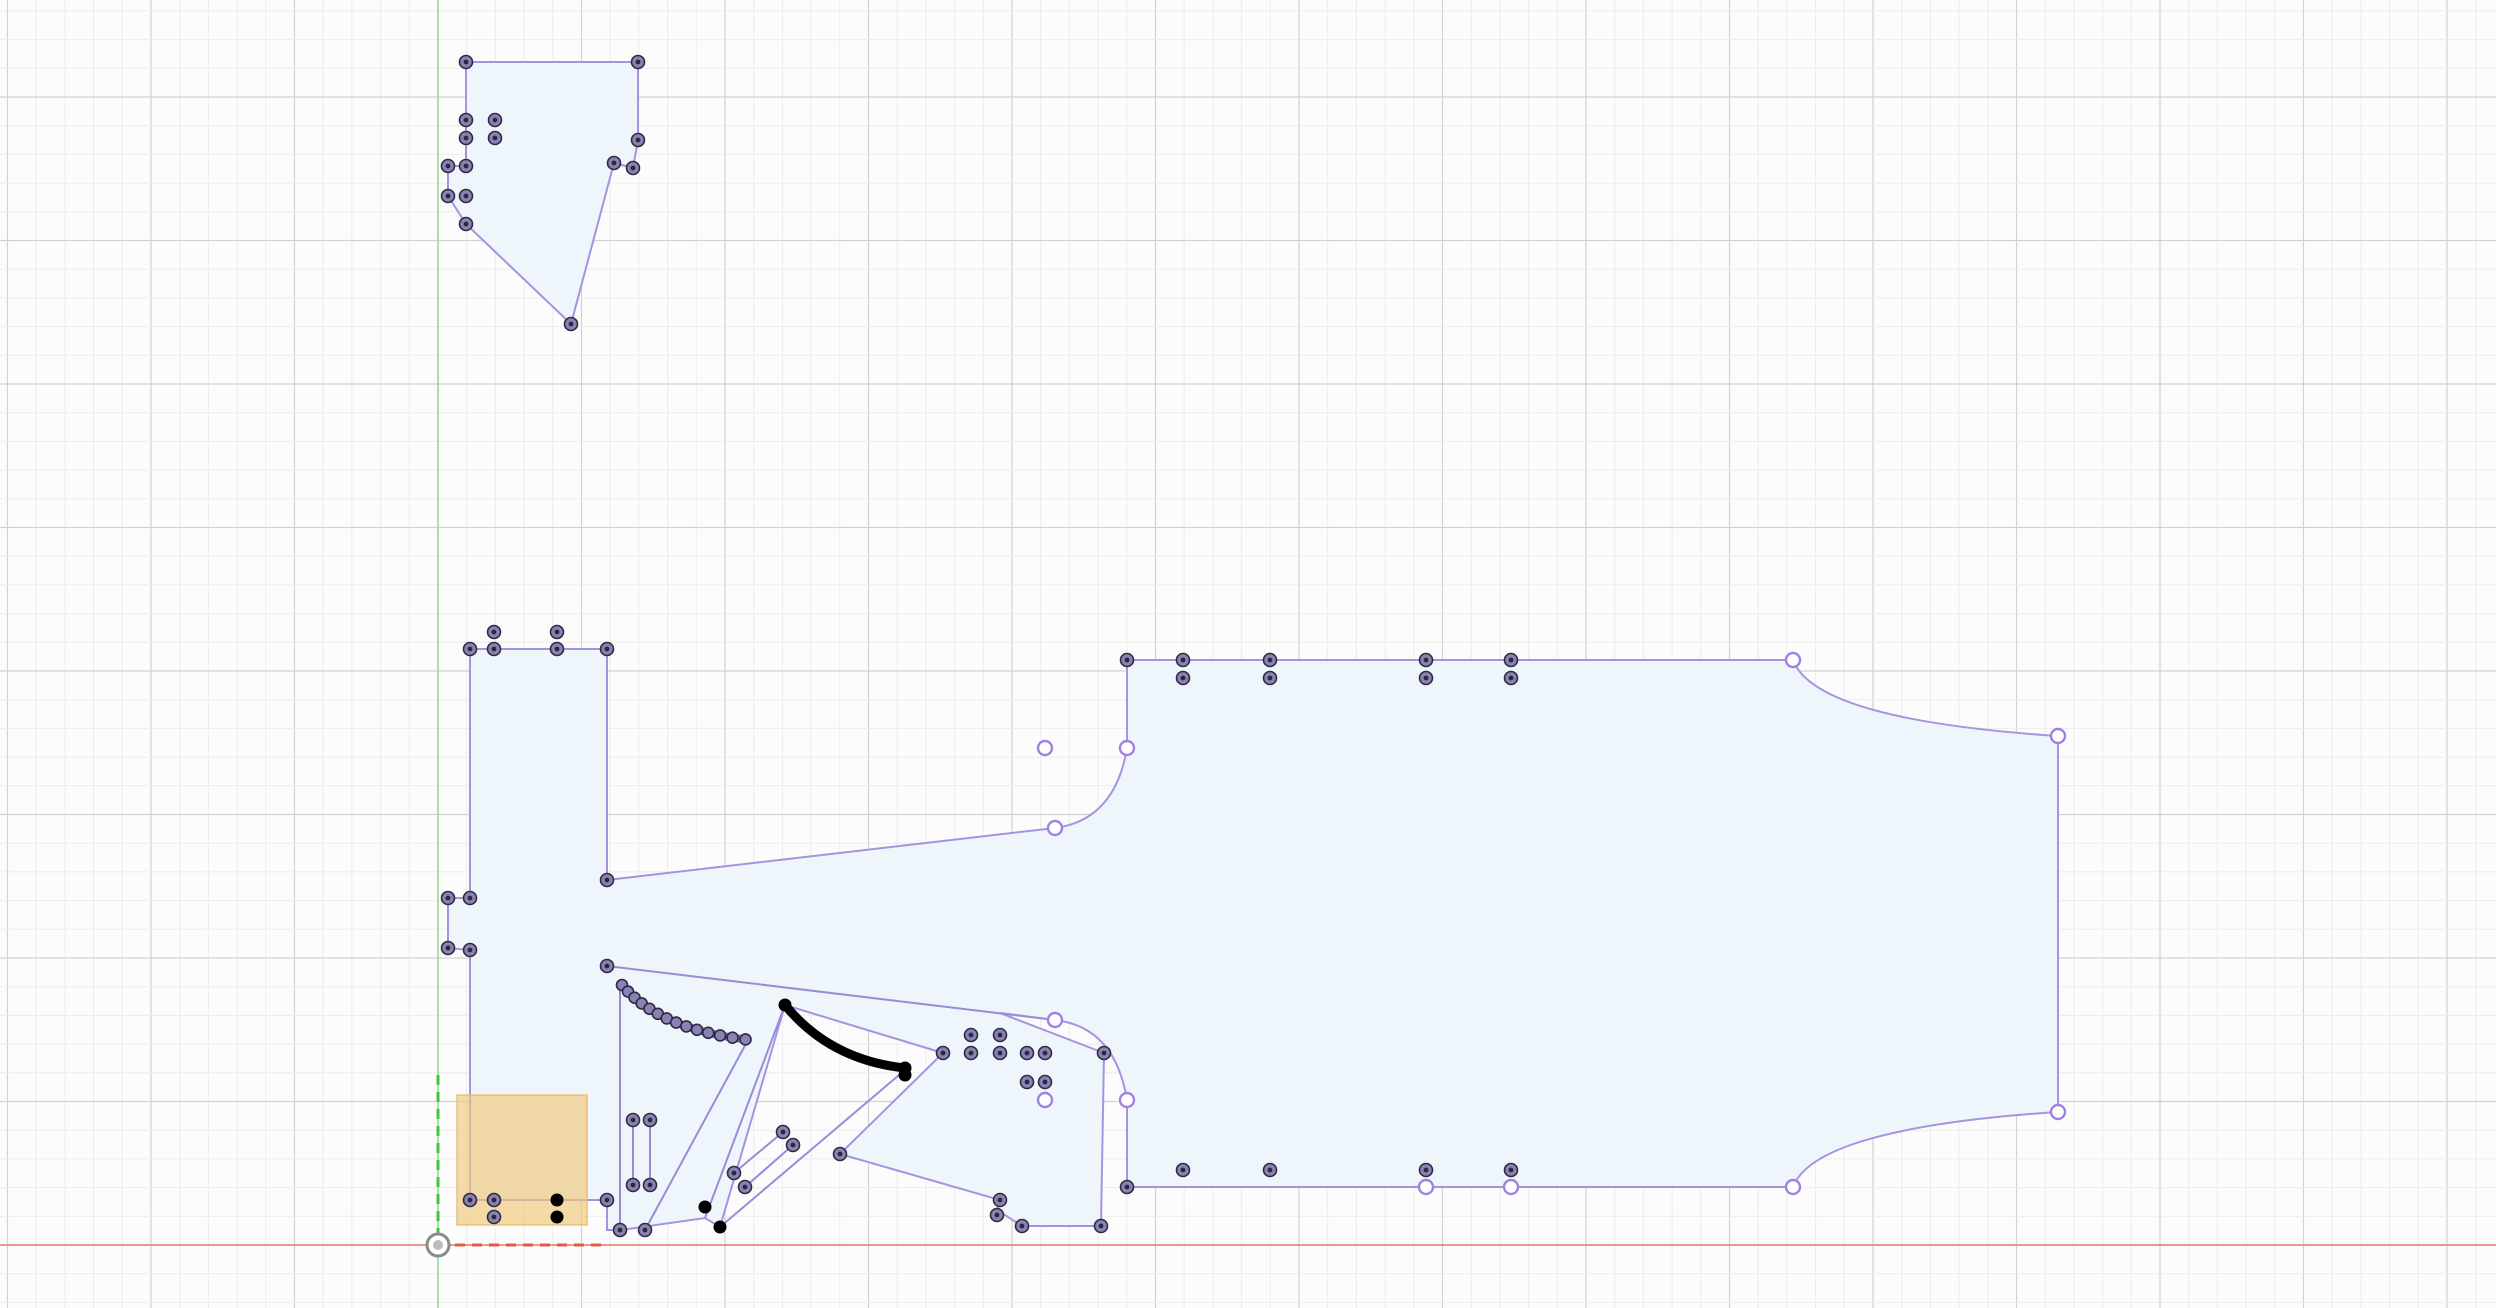 The image size is (2496, 1308). I want to click on sketch-line-slot-c, so click(805, 1116).